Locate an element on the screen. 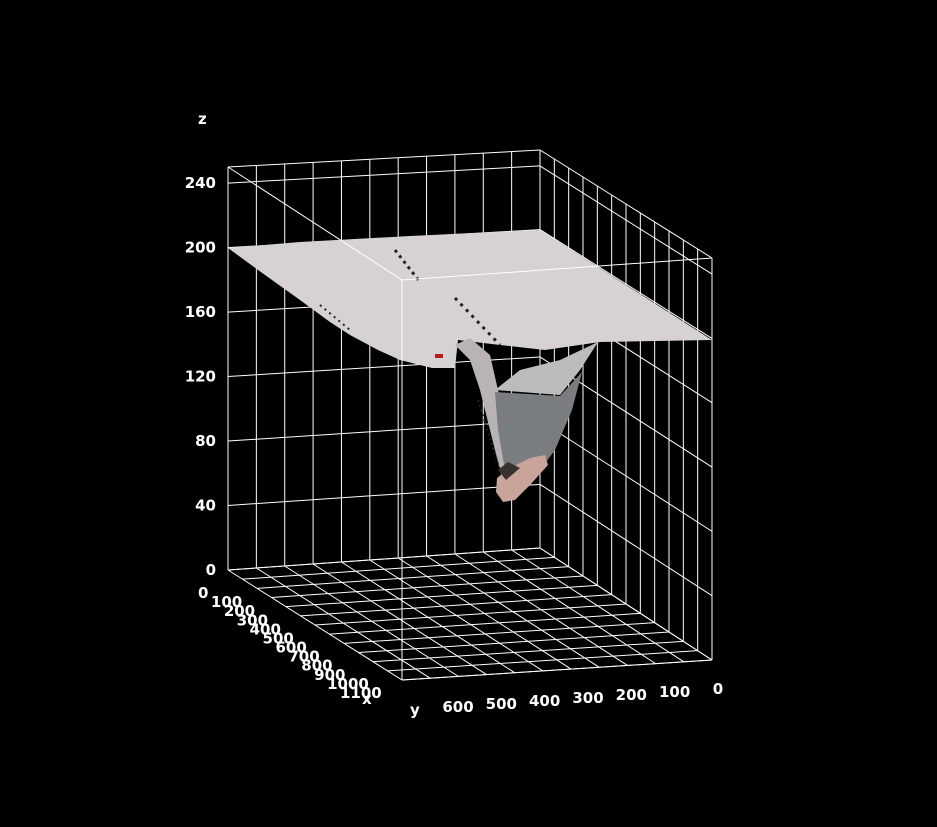 This screenshot has height=827, width=937. surface-pit-bottom is located at coordinates (522, 478).